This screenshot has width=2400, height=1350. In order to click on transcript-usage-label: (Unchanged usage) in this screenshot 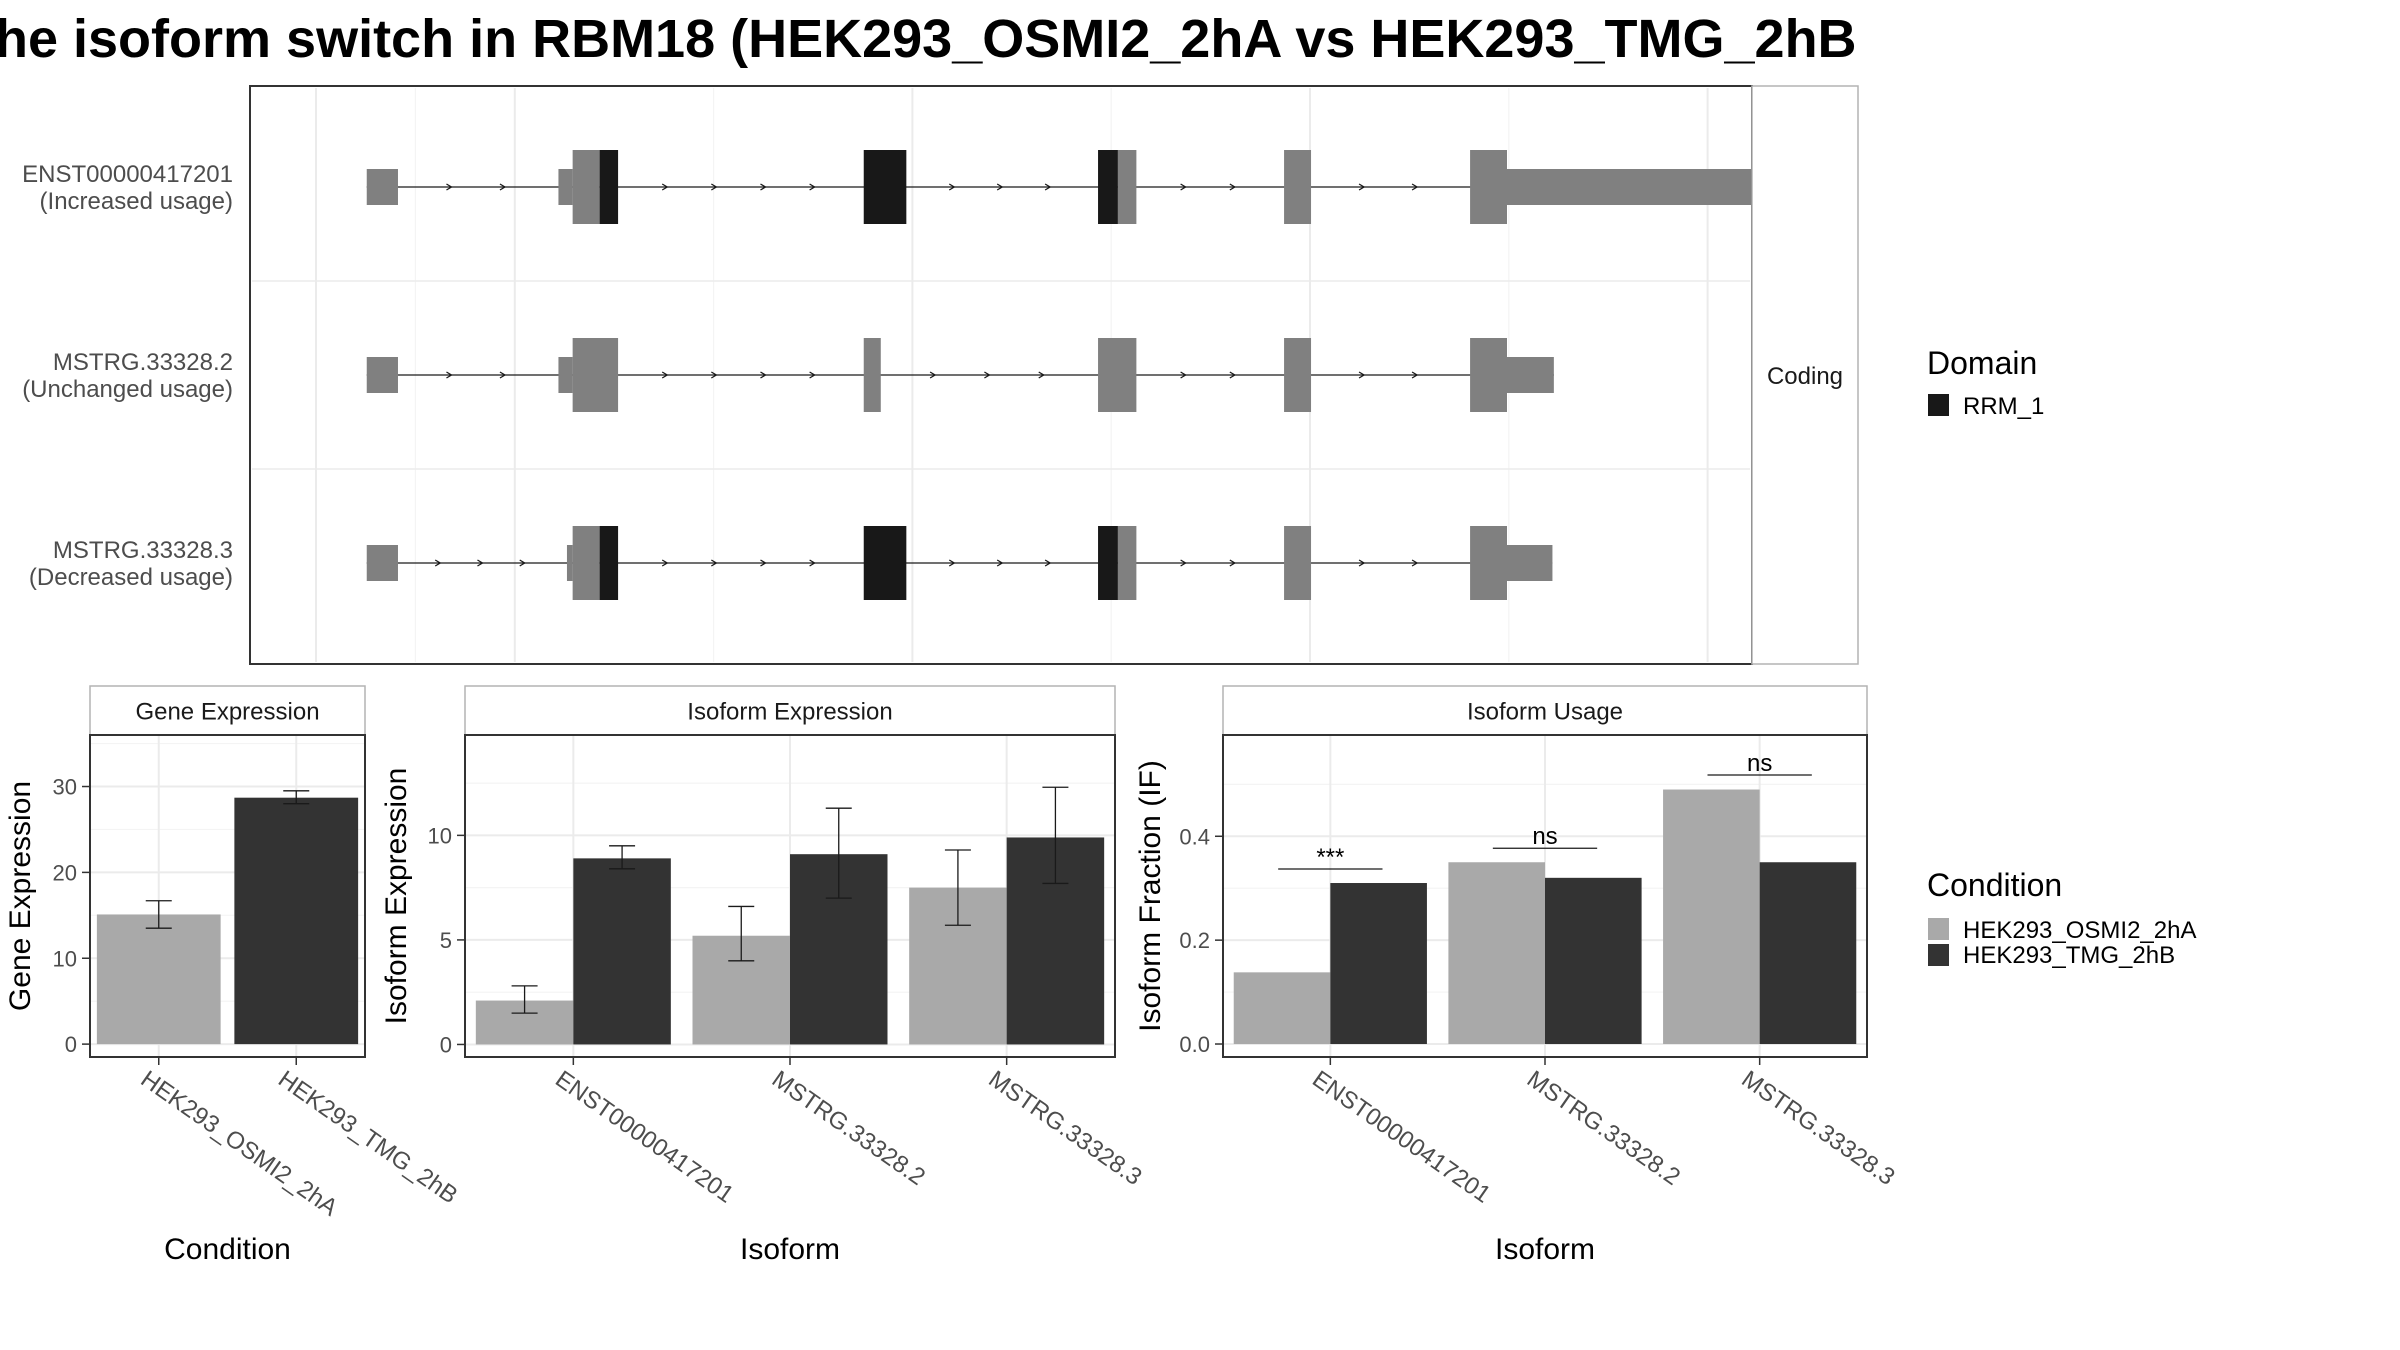, I will do `click(127, 389)`.